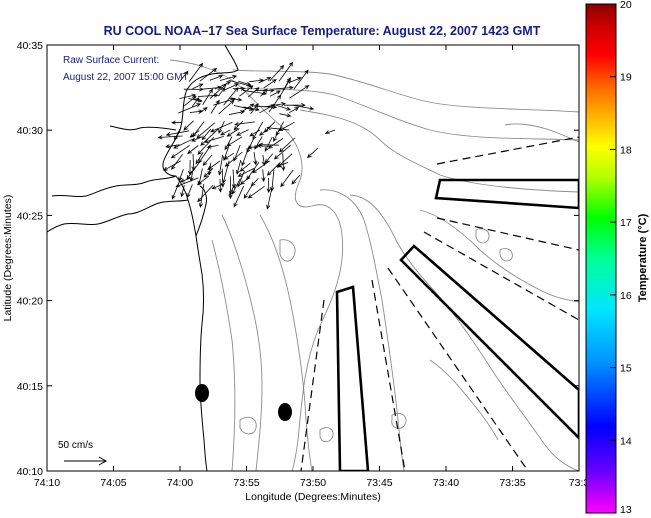 This screenshot has width=651, height=518. What do you see at coordinates (352, 378) in the screenshot?
I see `transect-box-south` at bounding box center [352, 378].